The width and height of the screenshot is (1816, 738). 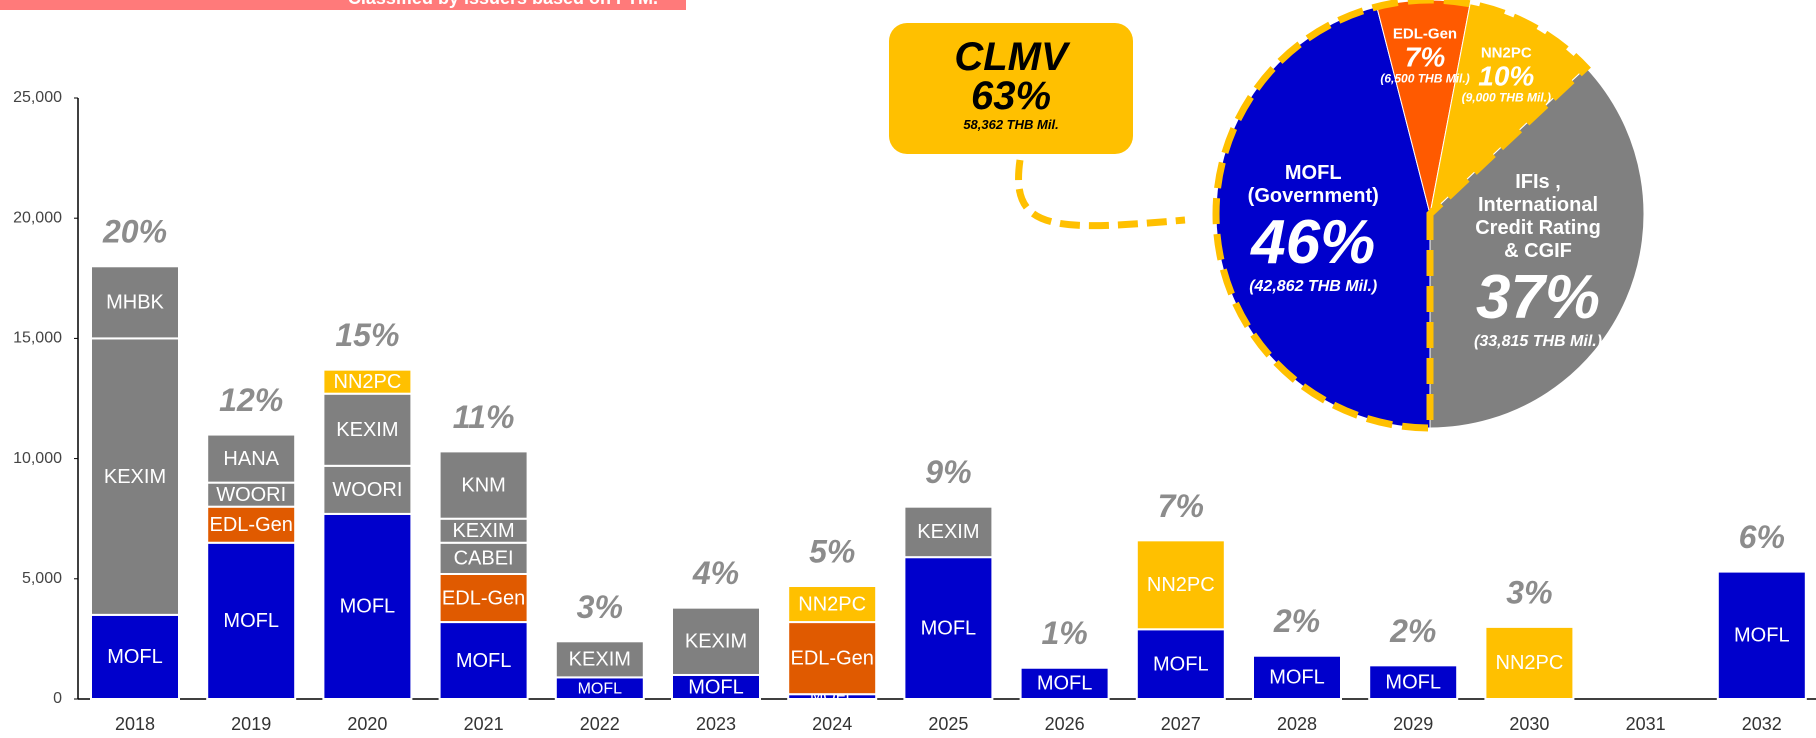 What do you see at coordinates (484, 724) in the screenshot?
I see `x-tick-label: 2021` at bounding box center [484, 724].